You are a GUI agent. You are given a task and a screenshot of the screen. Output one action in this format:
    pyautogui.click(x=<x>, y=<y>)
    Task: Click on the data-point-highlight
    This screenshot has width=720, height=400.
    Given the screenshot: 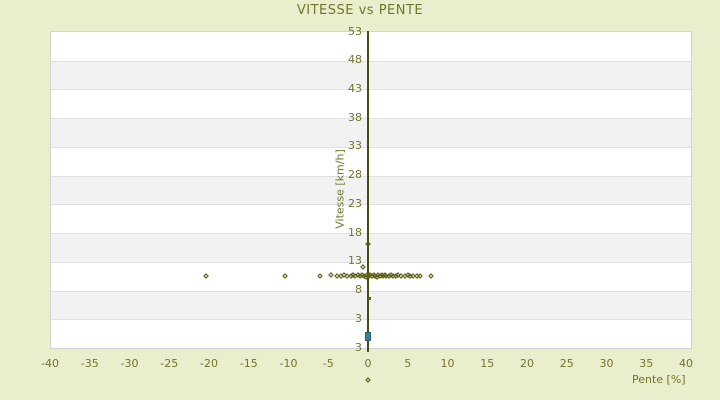 What is the action you would take?
    pyautogui.click(x=368, y=337)
    